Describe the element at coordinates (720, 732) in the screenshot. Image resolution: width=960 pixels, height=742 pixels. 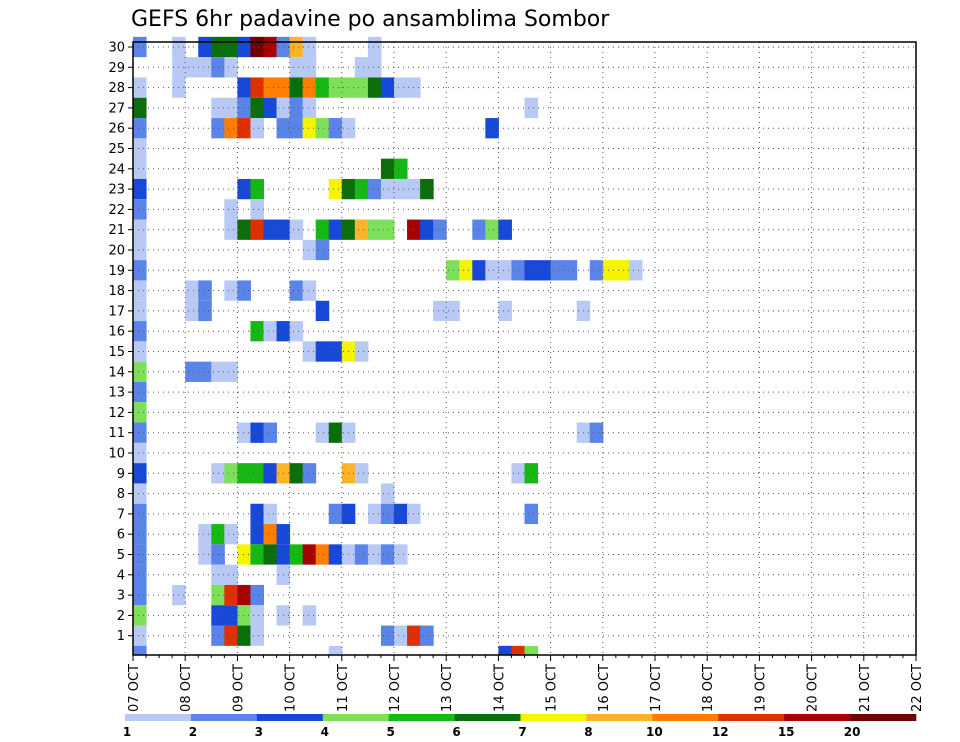
I see `colorbar-level-label: 12` at that location.